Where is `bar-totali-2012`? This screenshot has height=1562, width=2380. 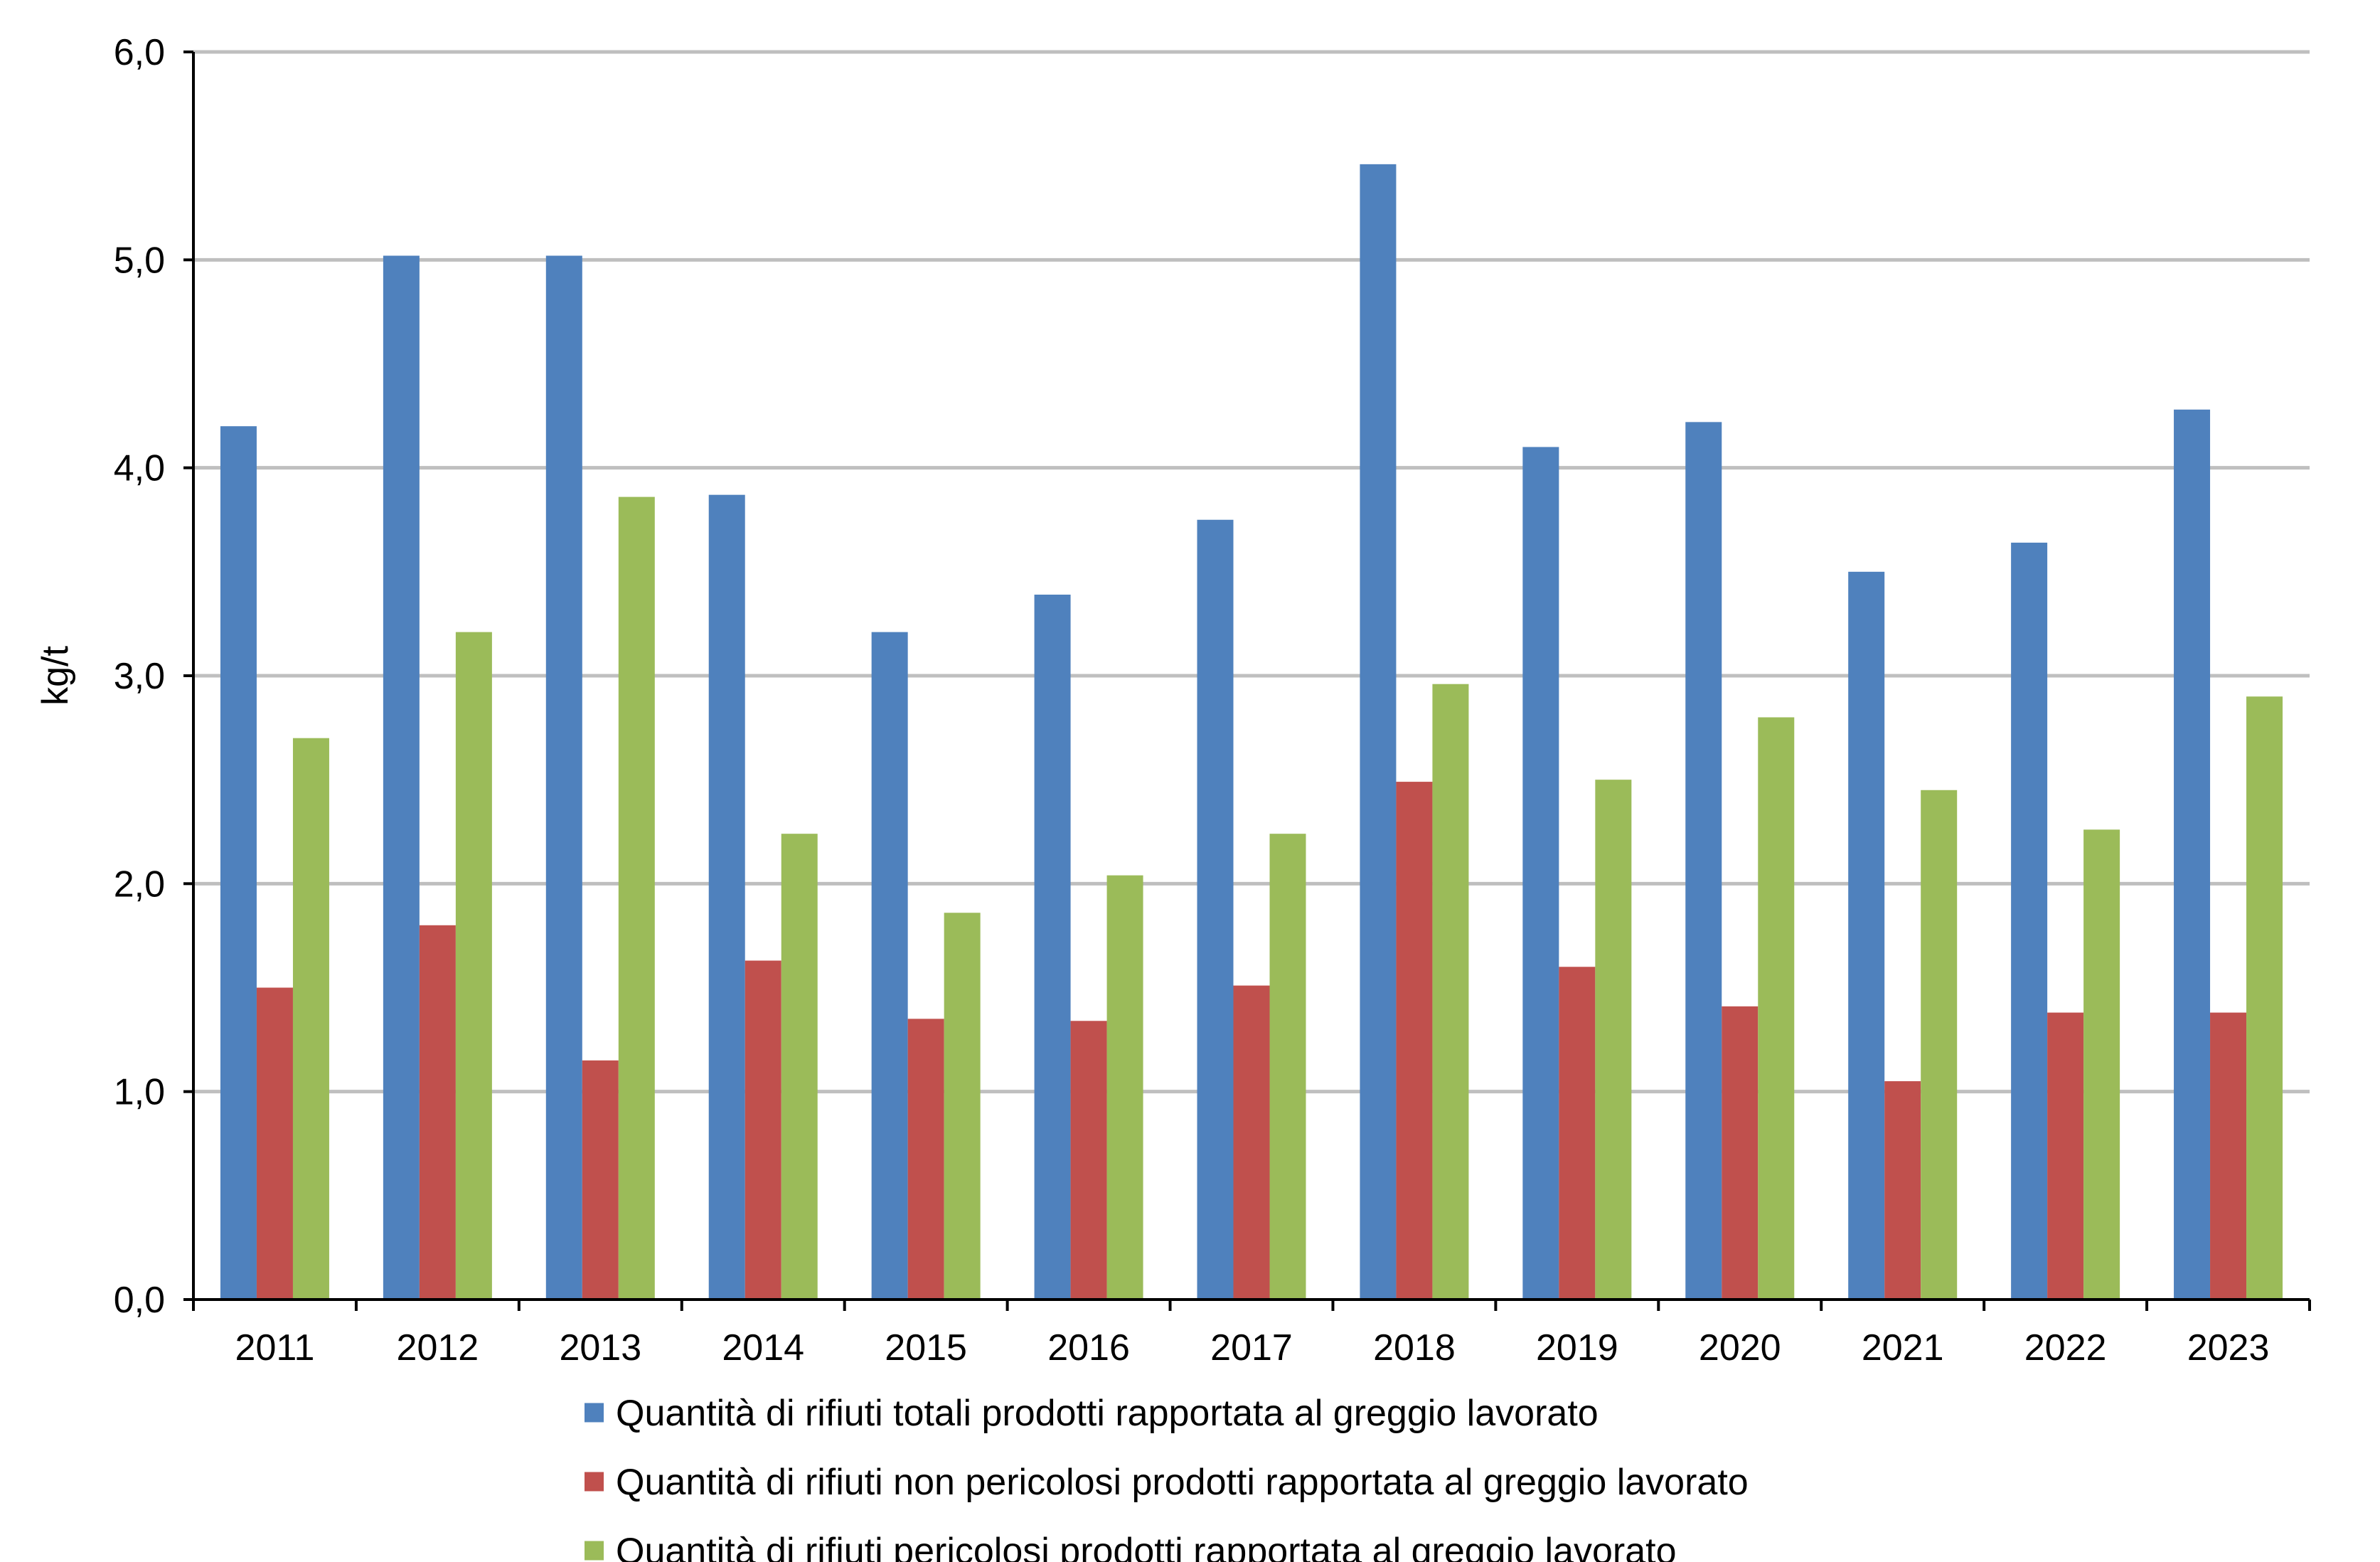
bar-totali-2012 is located at coordinates (401, 777).